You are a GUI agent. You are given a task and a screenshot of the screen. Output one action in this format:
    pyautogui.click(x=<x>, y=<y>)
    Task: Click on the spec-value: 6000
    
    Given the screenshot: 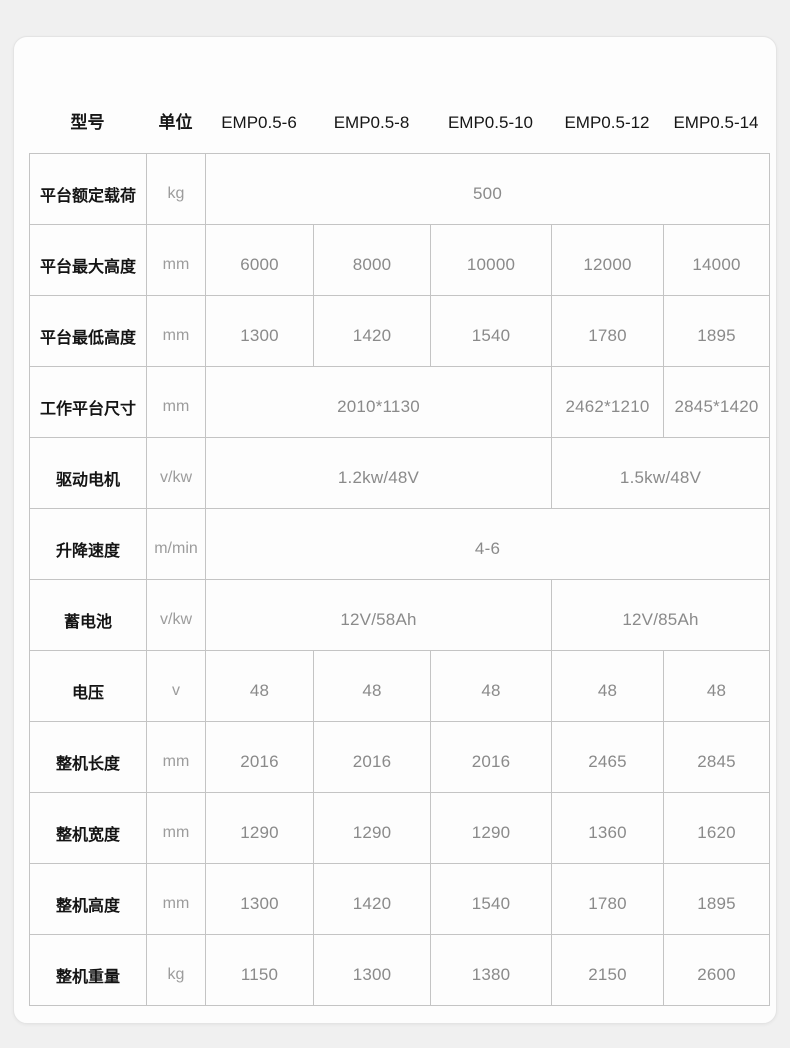 What is the action you would take?
    pyautogui.click(x=259, y=260)
    